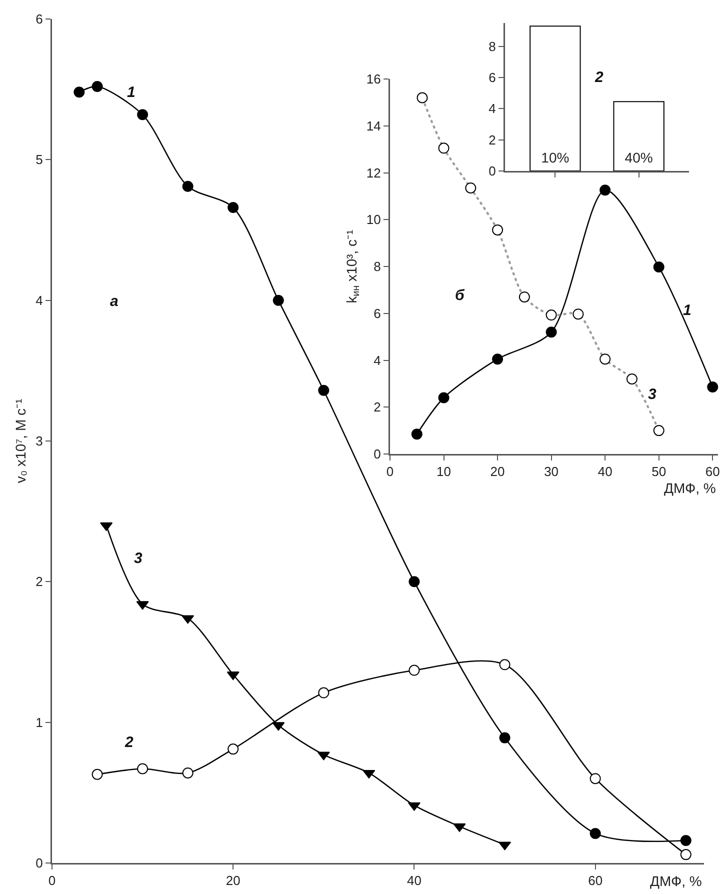 The height and width of the screenshot is (894, 723). What do you see at coordinates (551, 472) in the screenshot?
I see `x-tick-label: 30` at bounding box center [551, 472].